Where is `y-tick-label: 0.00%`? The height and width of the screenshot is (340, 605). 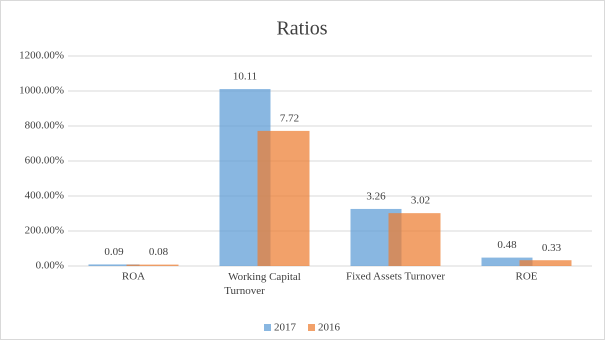
y-tick-label: 0.00% is located at coordinates (50, 266).